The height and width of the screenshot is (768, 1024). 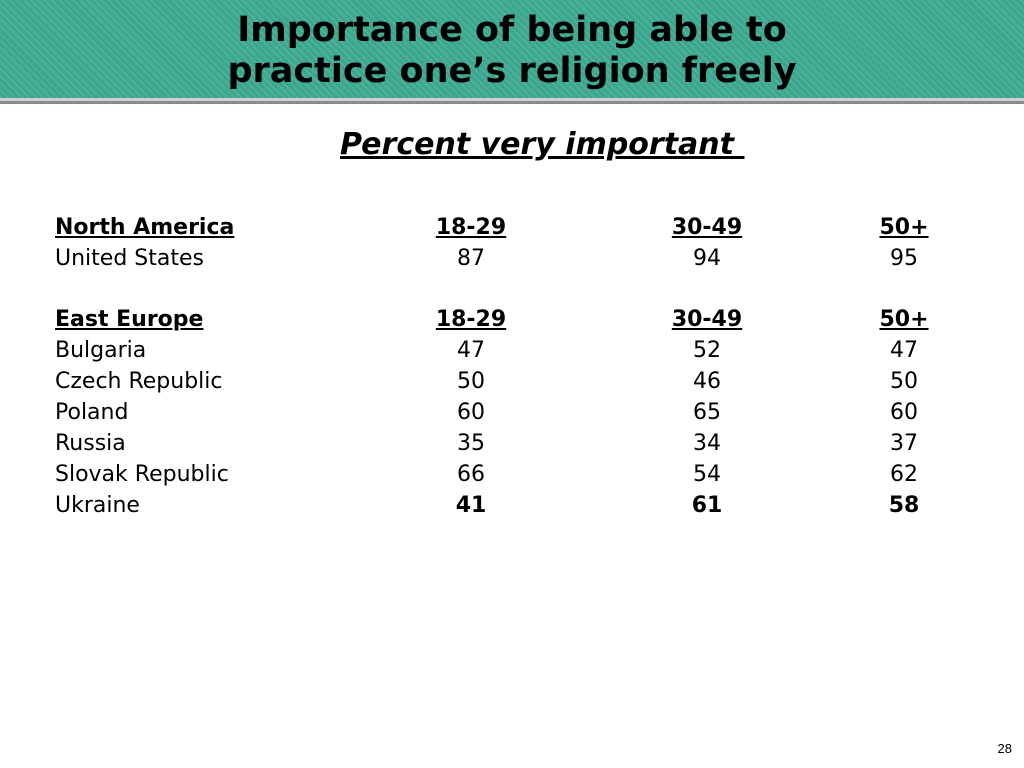 I want to click on country-label: Czech Republic, so click(x=139, y=381).